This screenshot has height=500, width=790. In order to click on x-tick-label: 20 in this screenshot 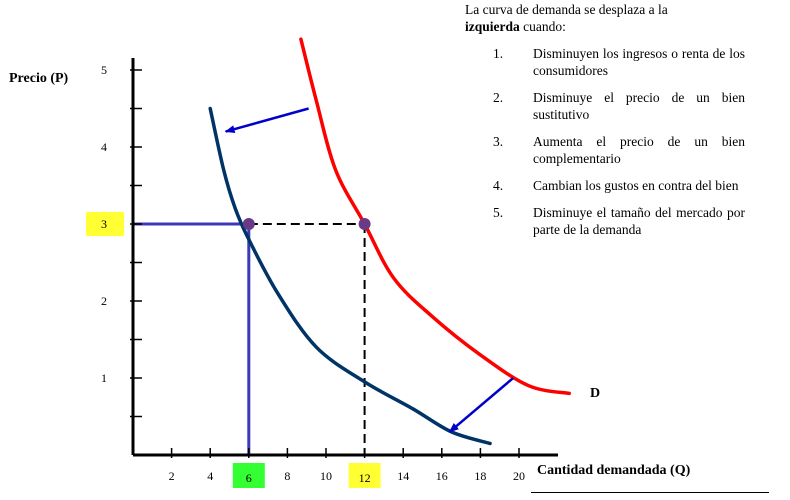, I will do `click(519, 476)`.